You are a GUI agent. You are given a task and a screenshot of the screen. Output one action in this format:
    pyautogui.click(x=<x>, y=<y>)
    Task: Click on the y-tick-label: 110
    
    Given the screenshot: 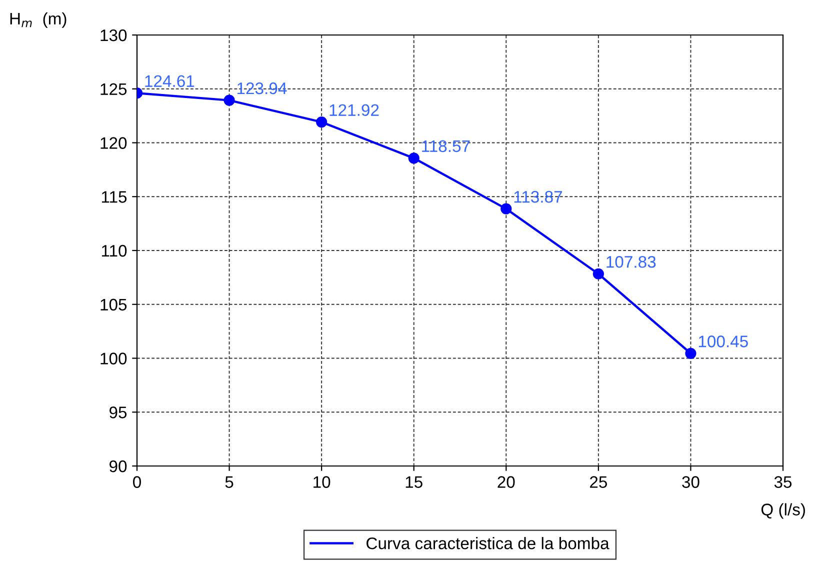 What is the action you would take?
    pyautogui.click(x=114, y=250)
    